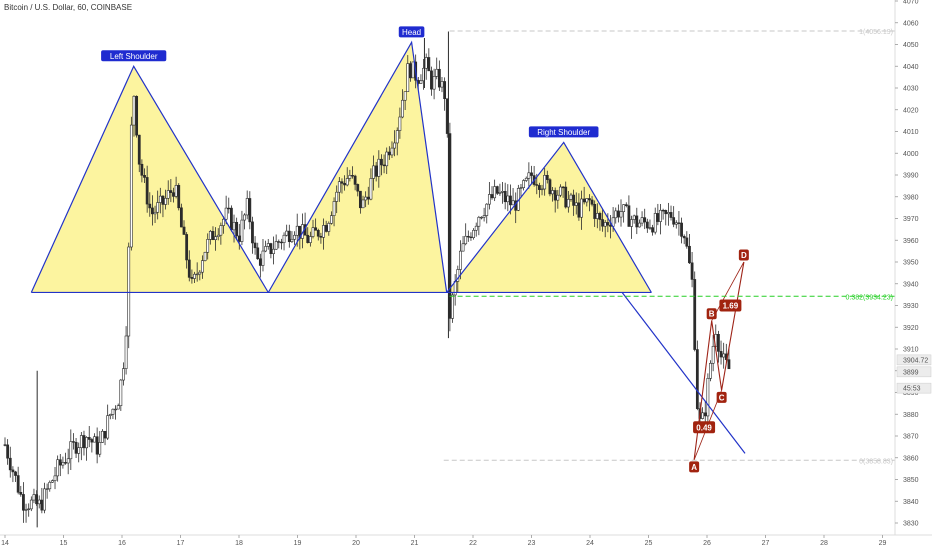 Image resolution: width=932 pixels, height=550 pixels. Describe the element at coordinates (911, 45) in the screenshot. I see `price-tick-label: 4050` at that location.